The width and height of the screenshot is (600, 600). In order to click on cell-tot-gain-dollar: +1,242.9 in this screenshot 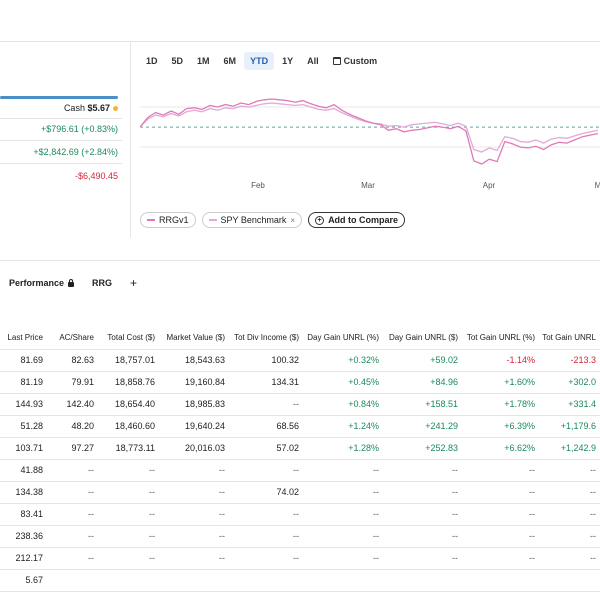, I will do `click(569, 447)`.